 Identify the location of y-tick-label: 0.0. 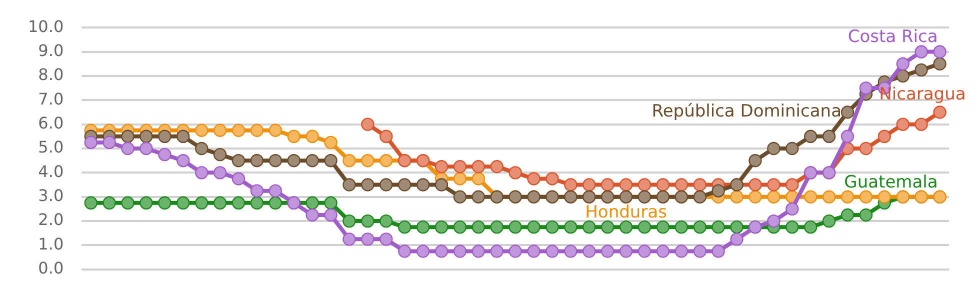
(51, 268).